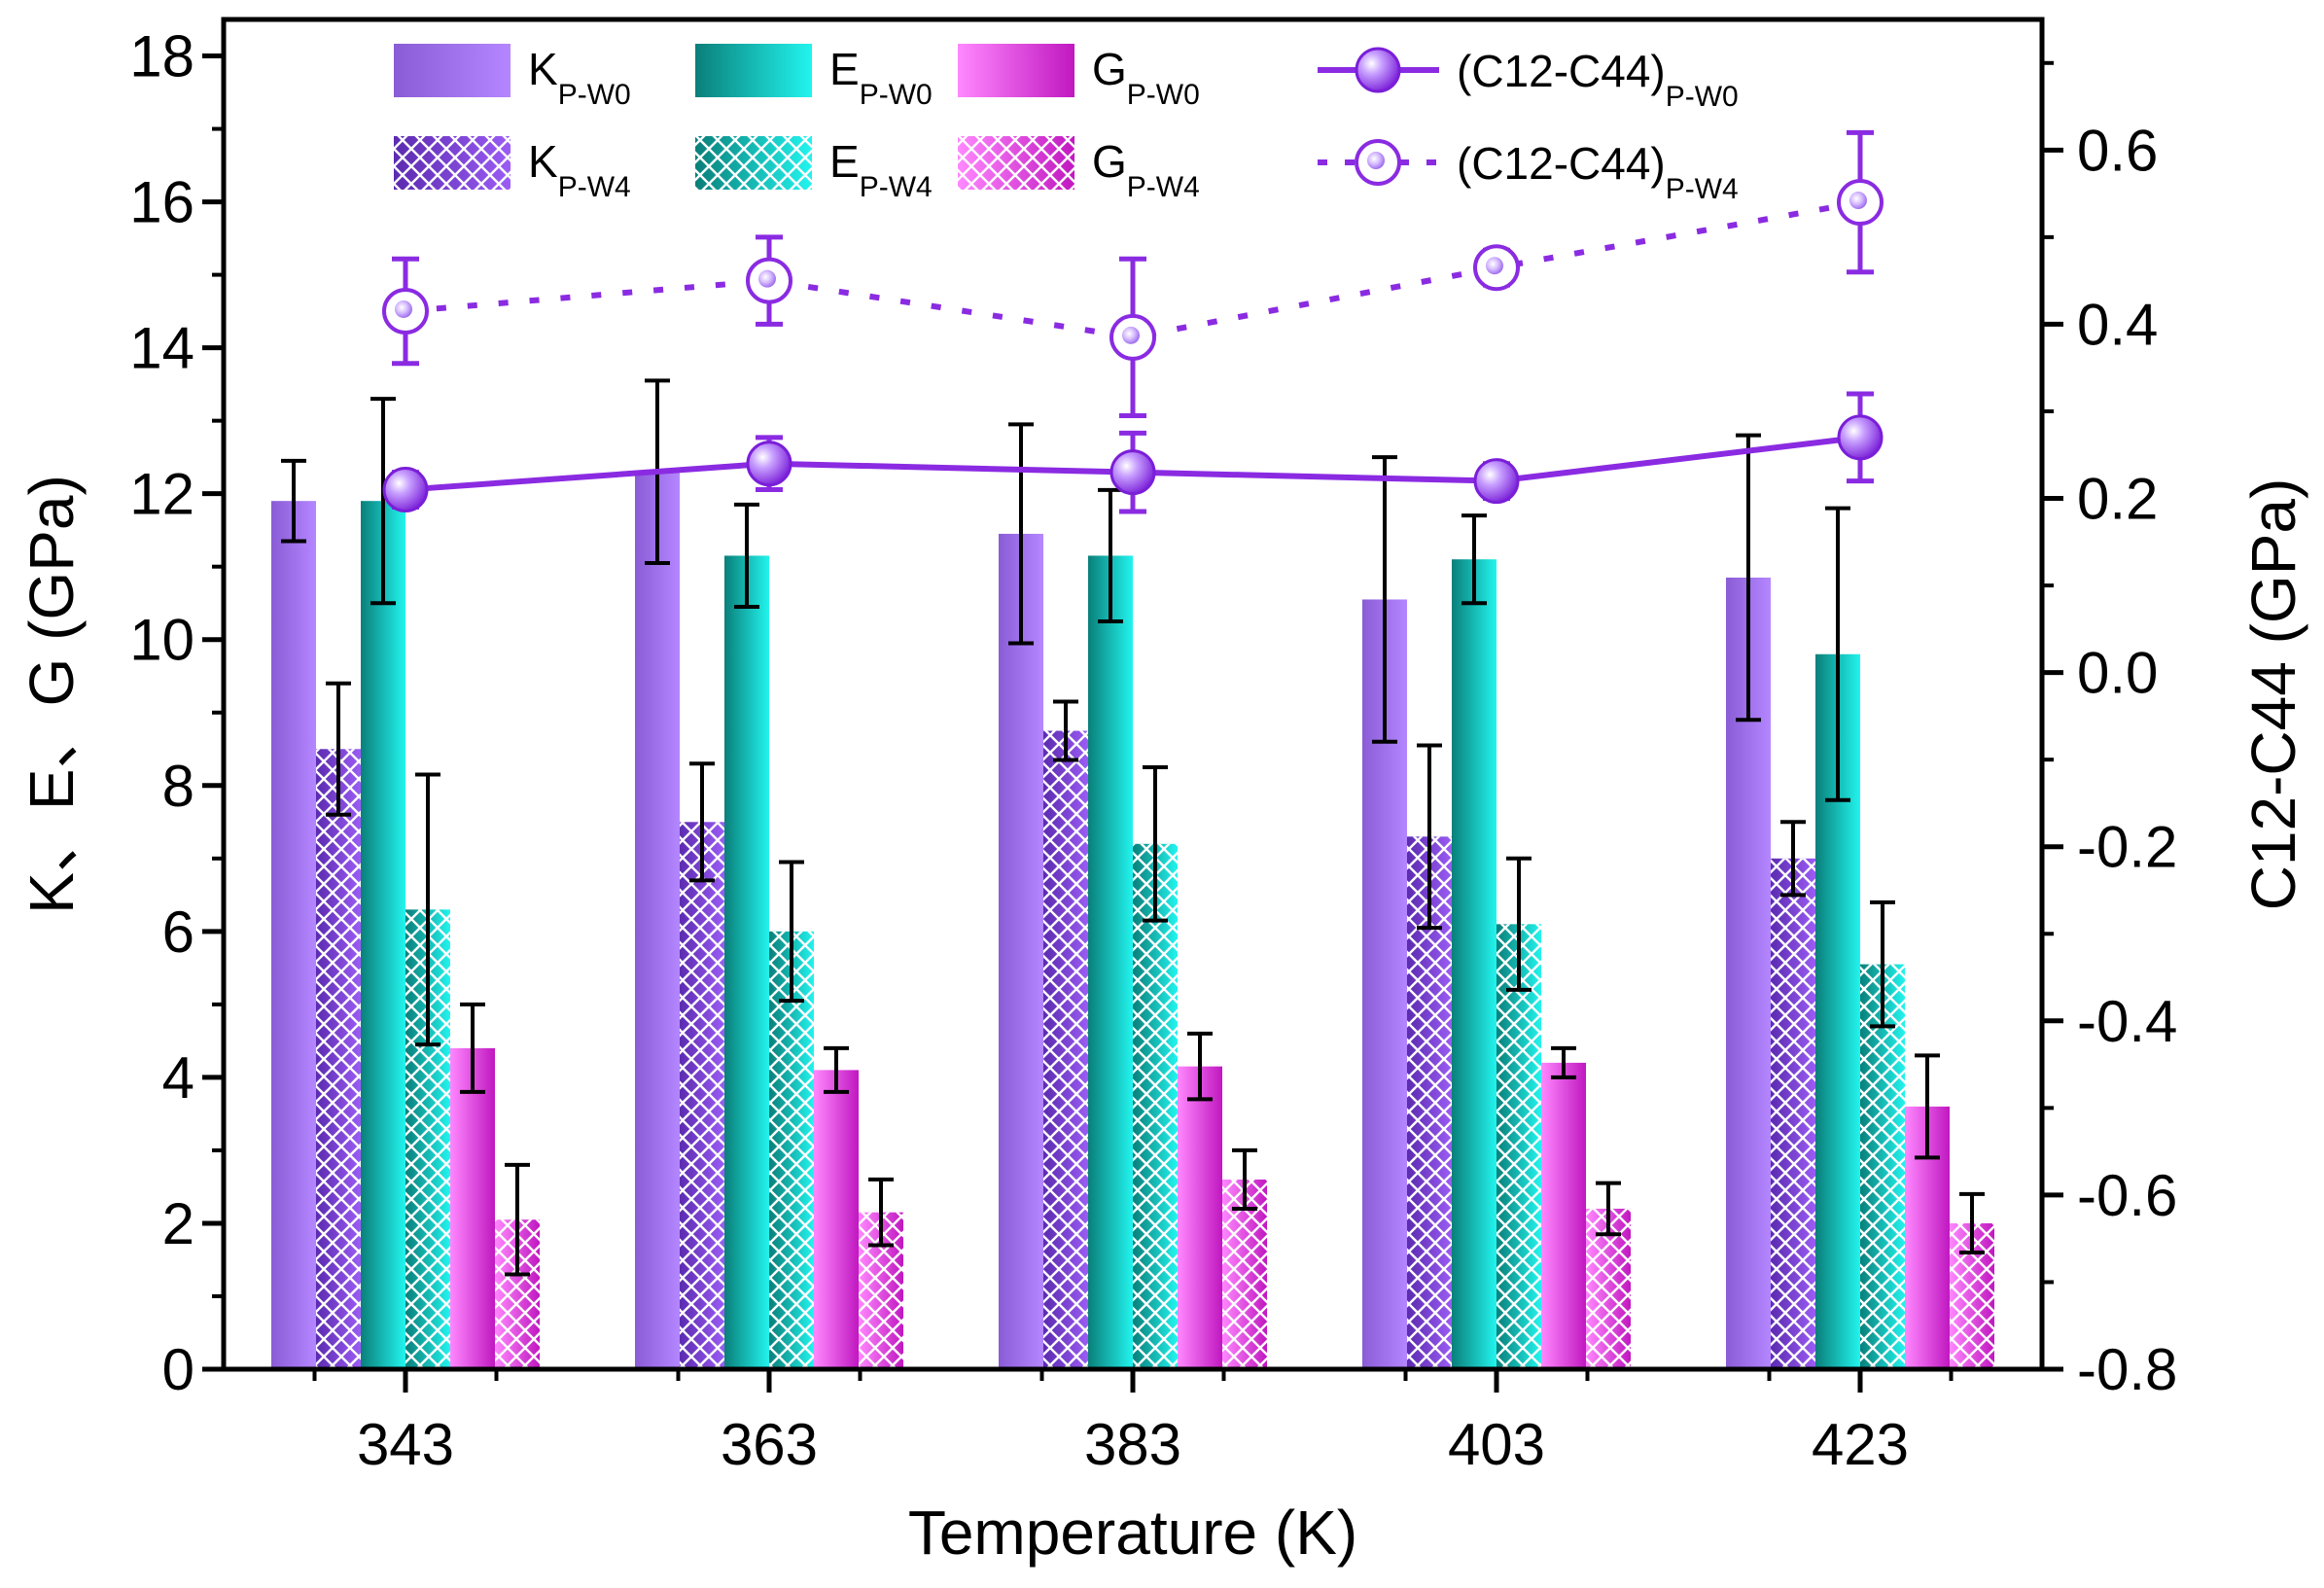 Image resolution: width=2324 pixels, height=1588 pixels. Describe the element at coordinates (1378, 70) in the screenshot. I see `legend-marker-c12-c44-p-w0` at that location.